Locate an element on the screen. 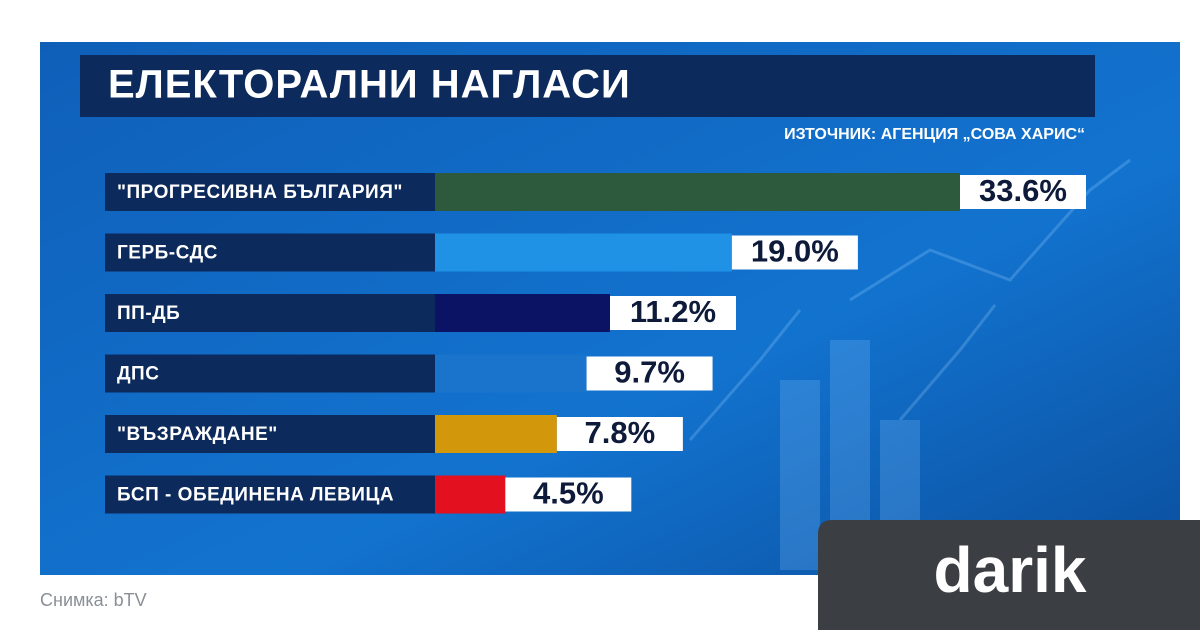 This screenshot has height=630, width=1200. value-label: 33.6% is located at coordinates (1023, 190).